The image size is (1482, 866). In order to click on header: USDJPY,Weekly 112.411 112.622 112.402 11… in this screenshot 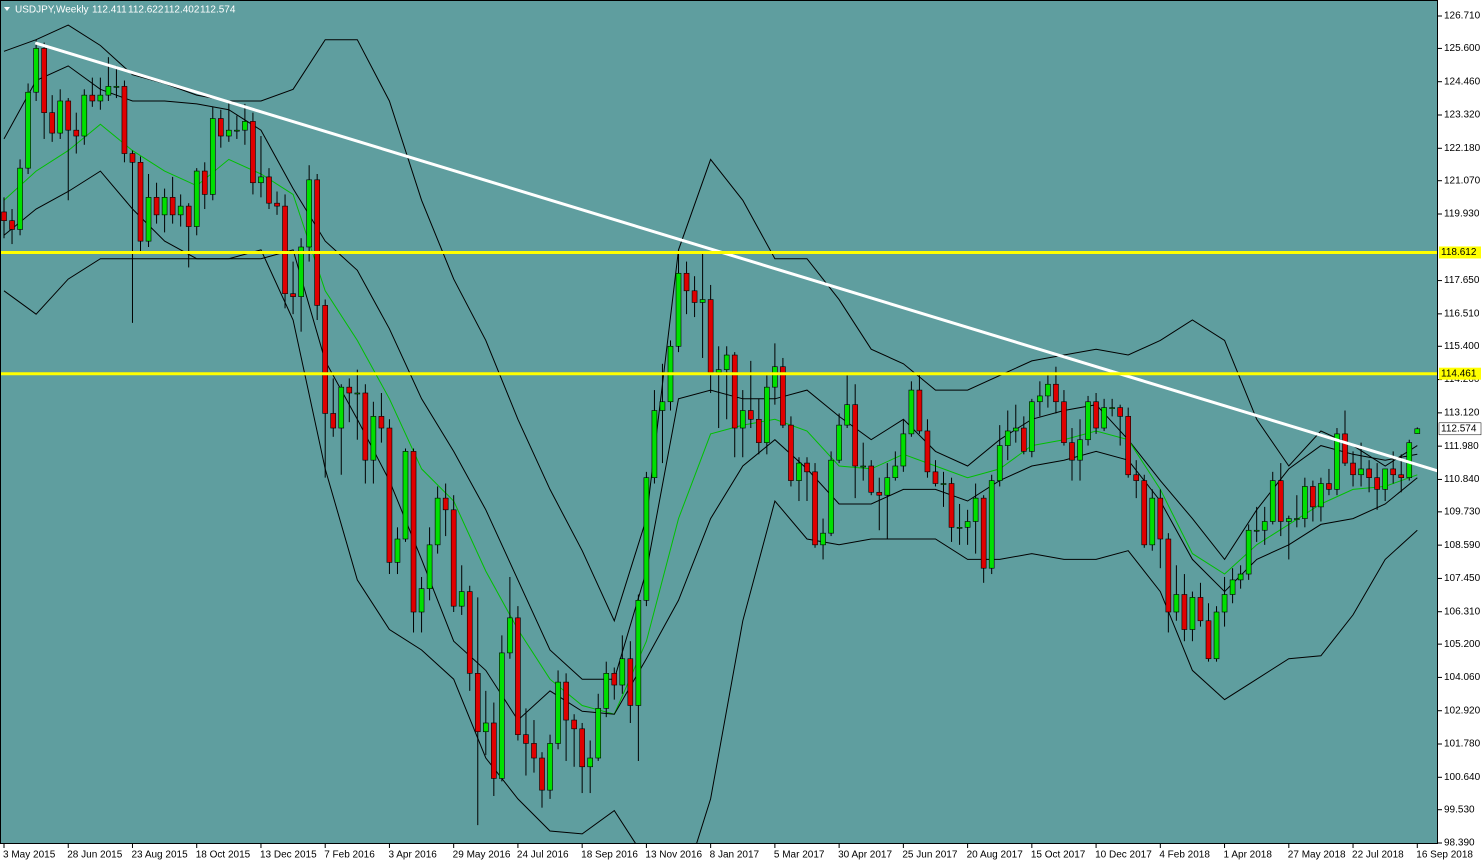, I will do `click(120, 10)`.